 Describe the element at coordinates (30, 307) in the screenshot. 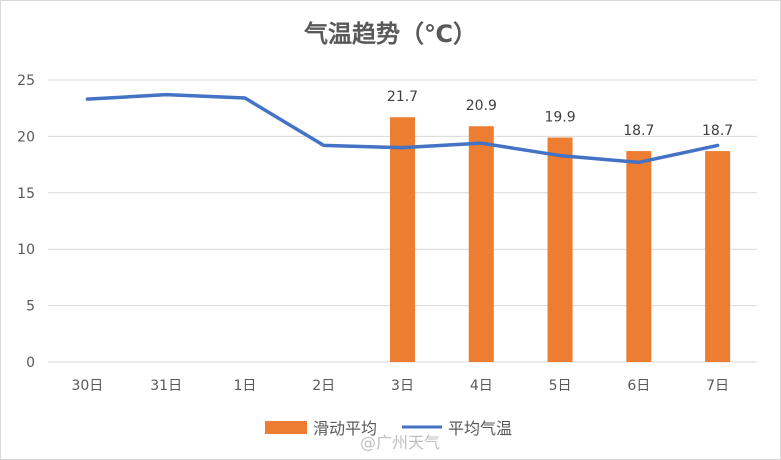

I see `y-tick-label: 5` at that location.